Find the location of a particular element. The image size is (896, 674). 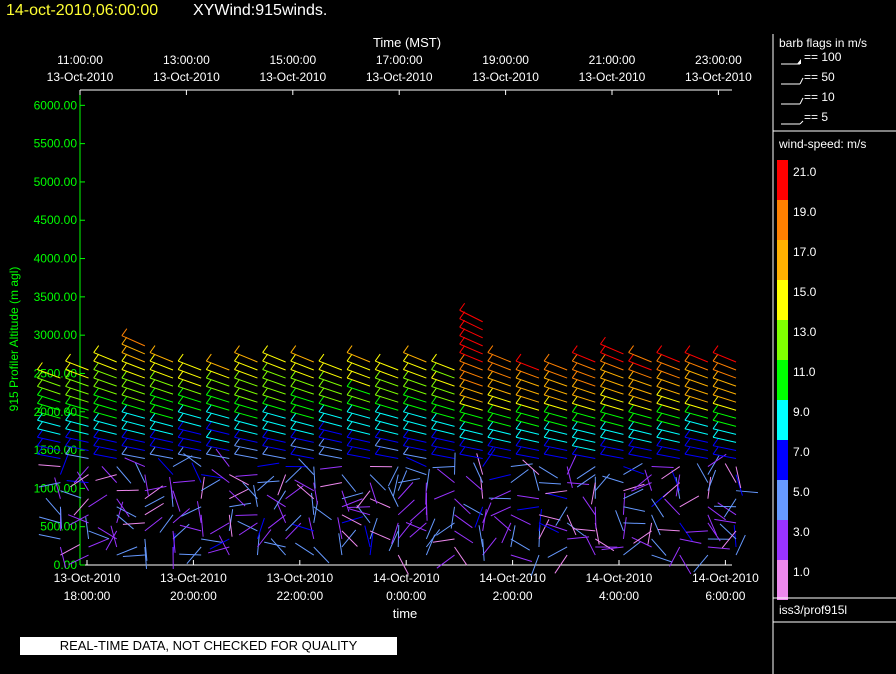

barb-legend-label: == 100 is located at coordinates (823, 57).